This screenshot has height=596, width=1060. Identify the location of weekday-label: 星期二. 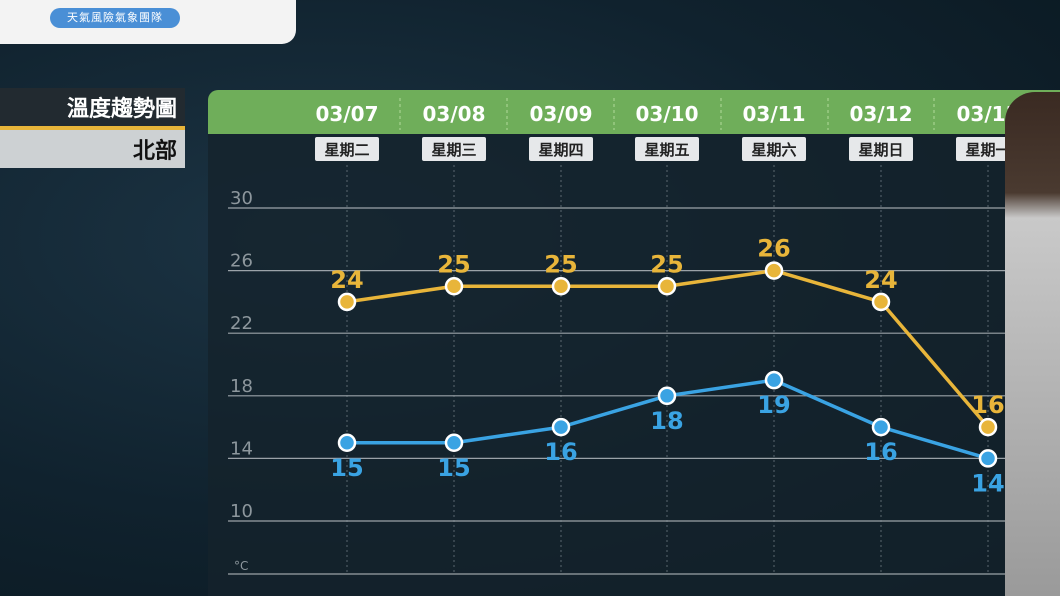
(346, 150).